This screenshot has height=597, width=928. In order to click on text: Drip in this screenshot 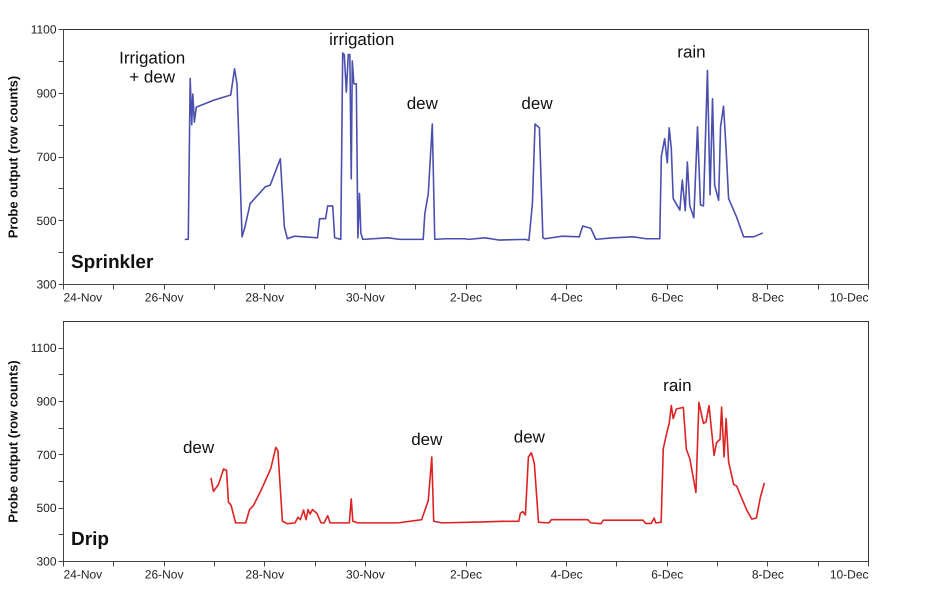, I will do `click(90, 539)`.